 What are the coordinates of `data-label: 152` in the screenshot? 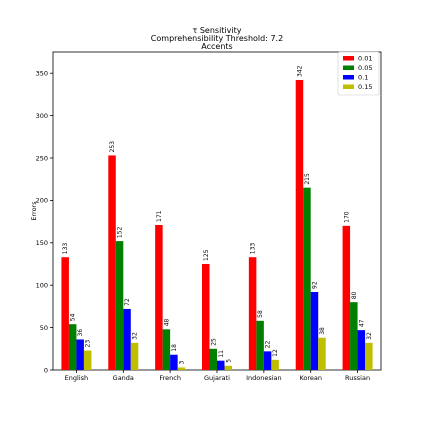 It's located at (120, 232).